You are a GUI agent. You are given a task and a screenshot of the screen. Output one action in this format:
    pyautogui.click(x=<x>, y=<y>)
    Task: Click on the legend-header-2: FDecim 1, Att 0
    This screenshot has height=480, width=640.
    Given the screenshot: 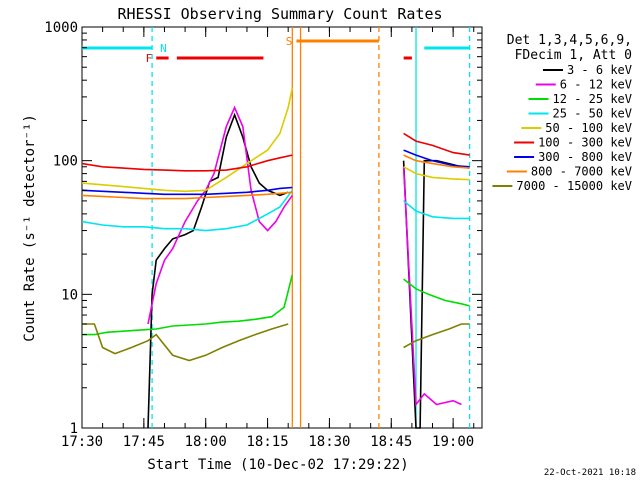 What is the action you would take?
    pyautogui.click(x=573, y=55)
    